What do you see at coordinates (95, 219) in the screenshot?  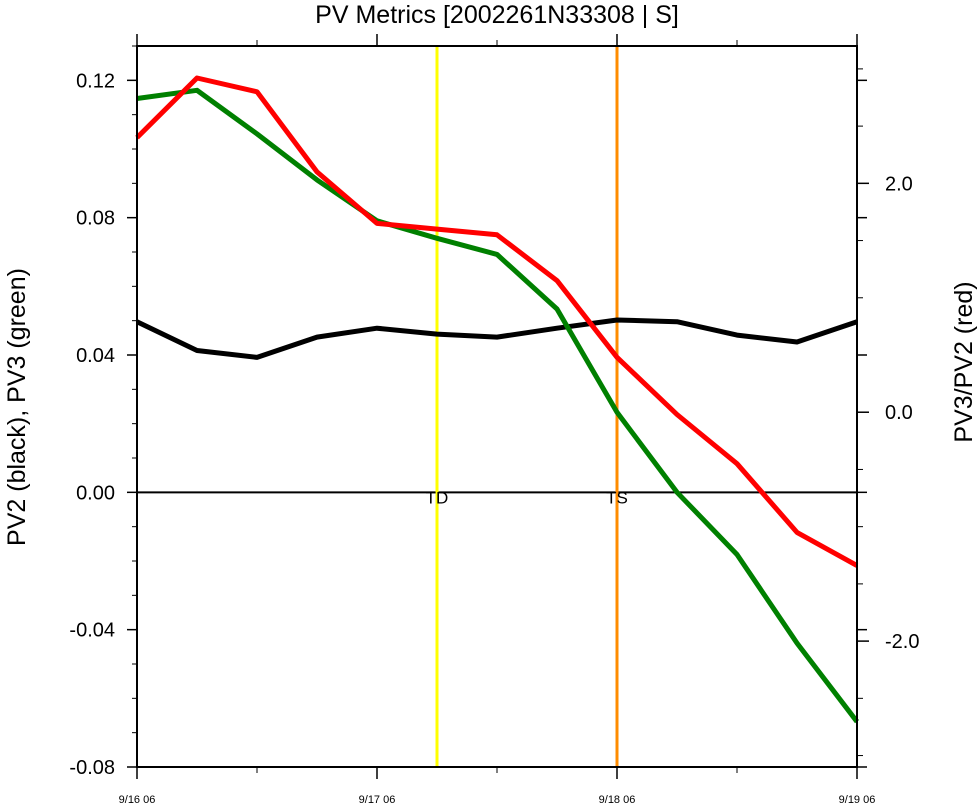 I see `y-tick-label-left: 0.08` at bounding box center [95, 219].